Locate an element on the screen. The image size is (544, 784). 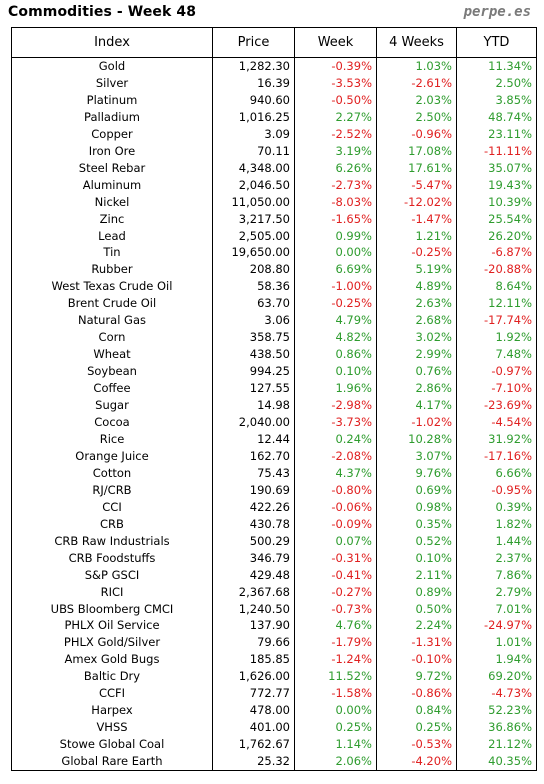
cell-ytd: 6.66% is located at coordinates (496, 473).